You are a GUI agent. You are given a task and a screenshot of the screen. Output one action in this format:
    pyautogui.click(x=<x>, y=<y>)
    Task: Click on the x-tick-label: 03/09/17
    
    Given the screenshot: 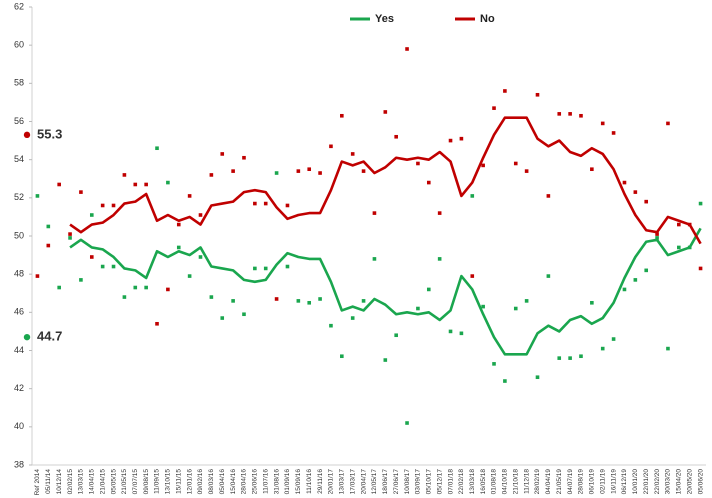 What is the action you would take?
    pyautogui.click(x=418, y=482)
    